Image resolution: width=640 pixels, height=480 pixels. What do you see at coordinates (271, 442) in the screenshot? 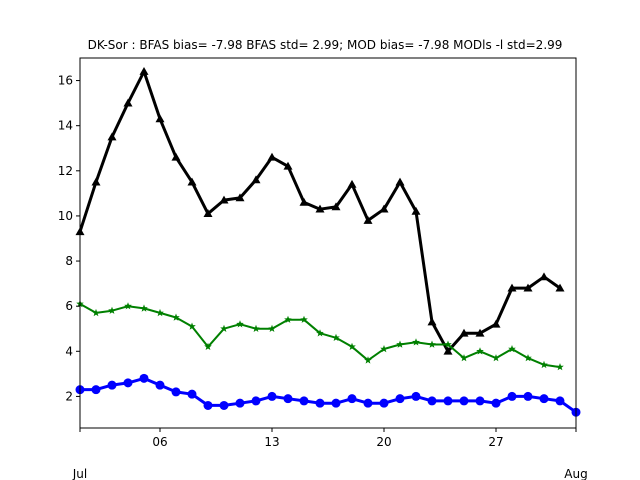
I see `x-tick-label: 13` at bounding box center [271, 442].